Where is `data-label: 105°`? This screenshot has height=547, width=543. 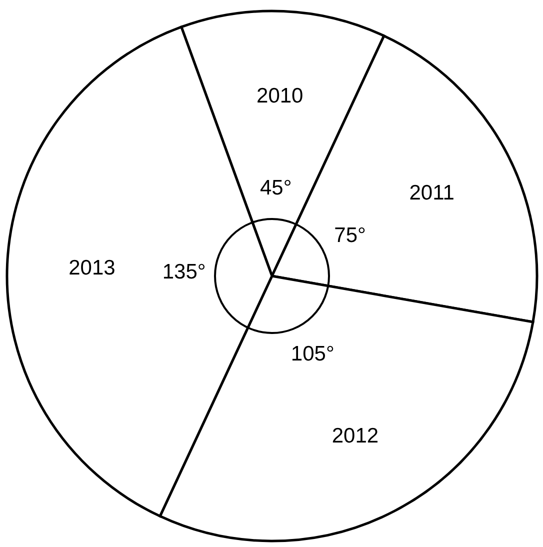
data-label: 105° is located at coordinates (312, 354).